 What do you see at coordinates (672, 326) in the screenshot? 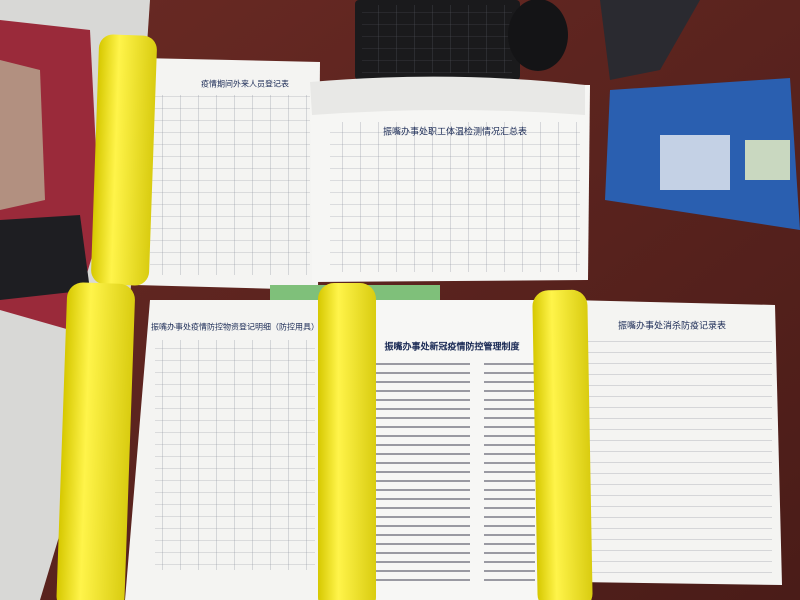
I see `document-title: 振嘴办事处消杀防疫记录表` at bounding box center [672, 326].